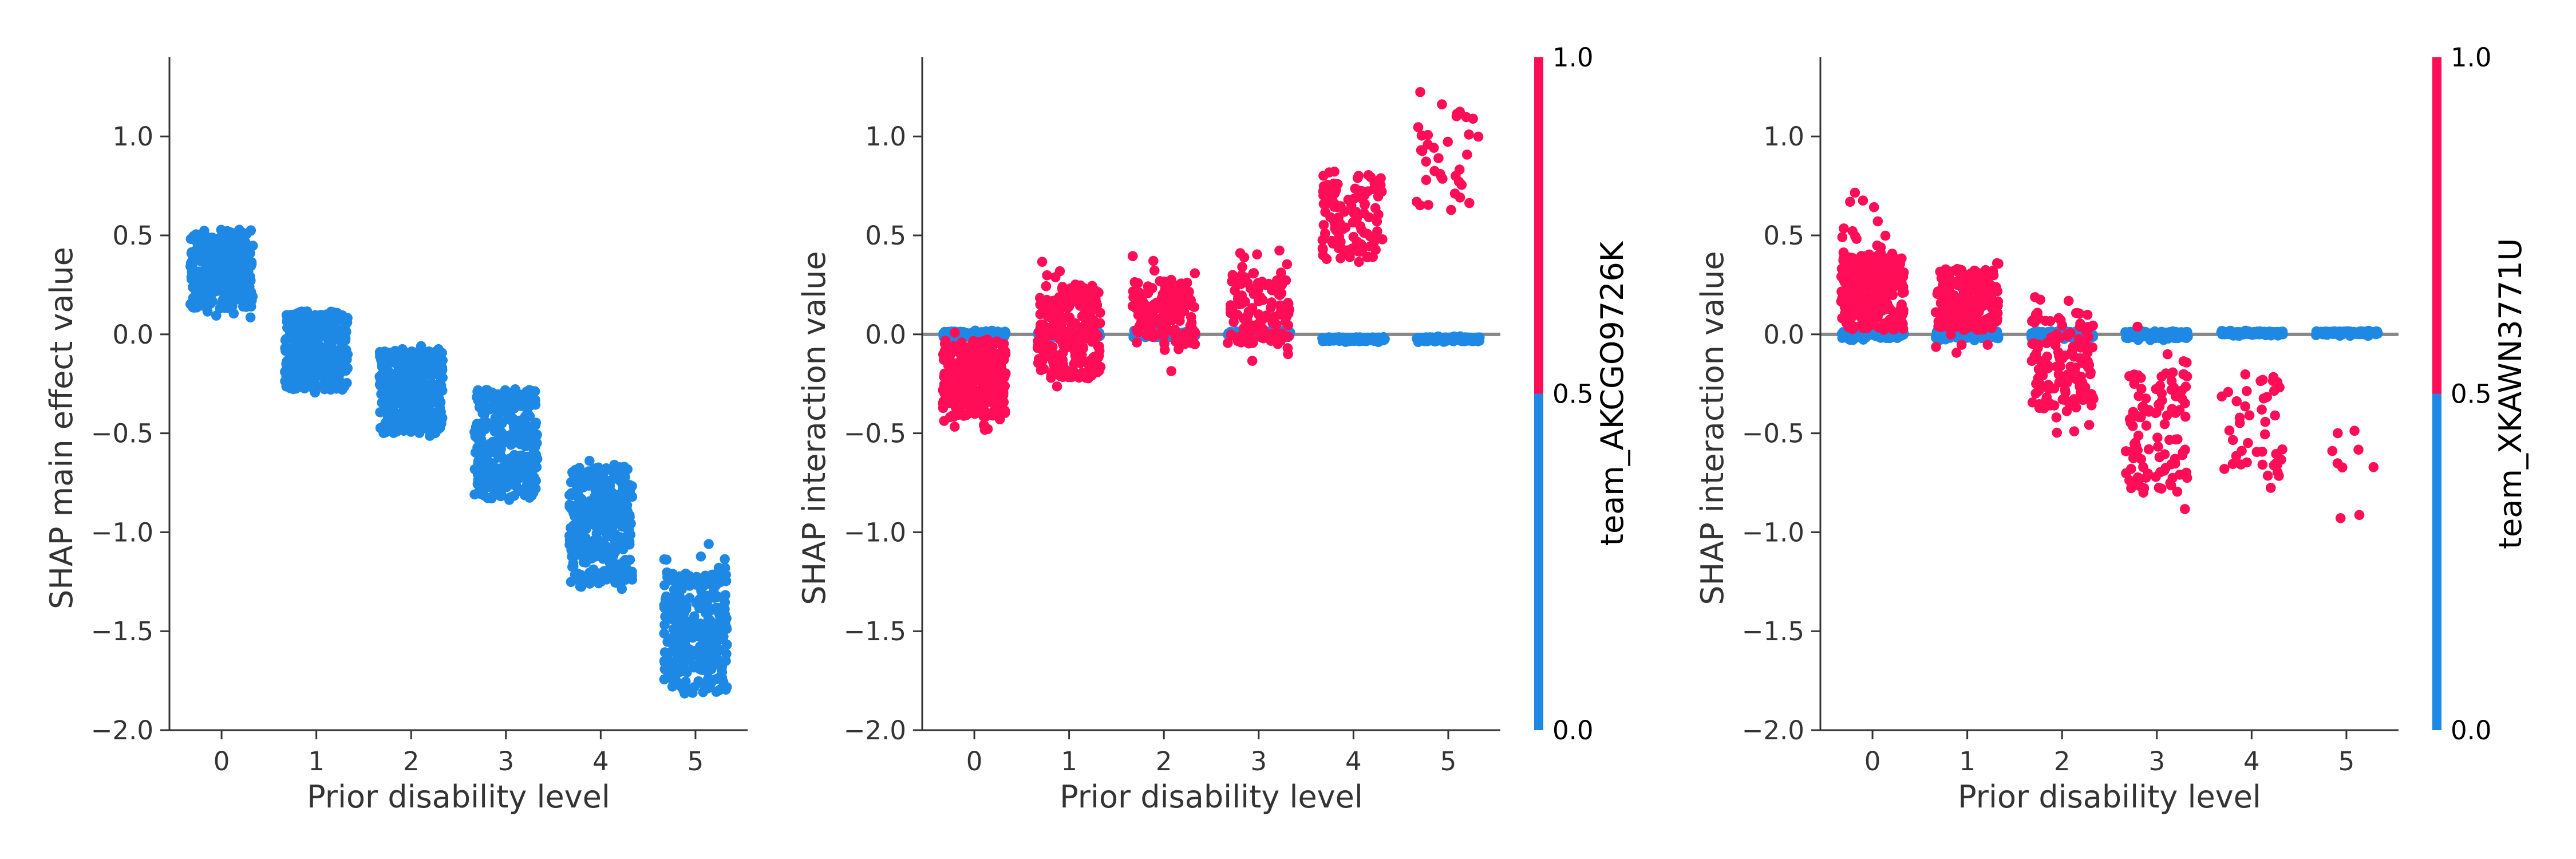 This screenshot has width=2576, height=859. Describe the element at coordinates (458, 461) in the screenshot. I see `scatter-points` at that location.